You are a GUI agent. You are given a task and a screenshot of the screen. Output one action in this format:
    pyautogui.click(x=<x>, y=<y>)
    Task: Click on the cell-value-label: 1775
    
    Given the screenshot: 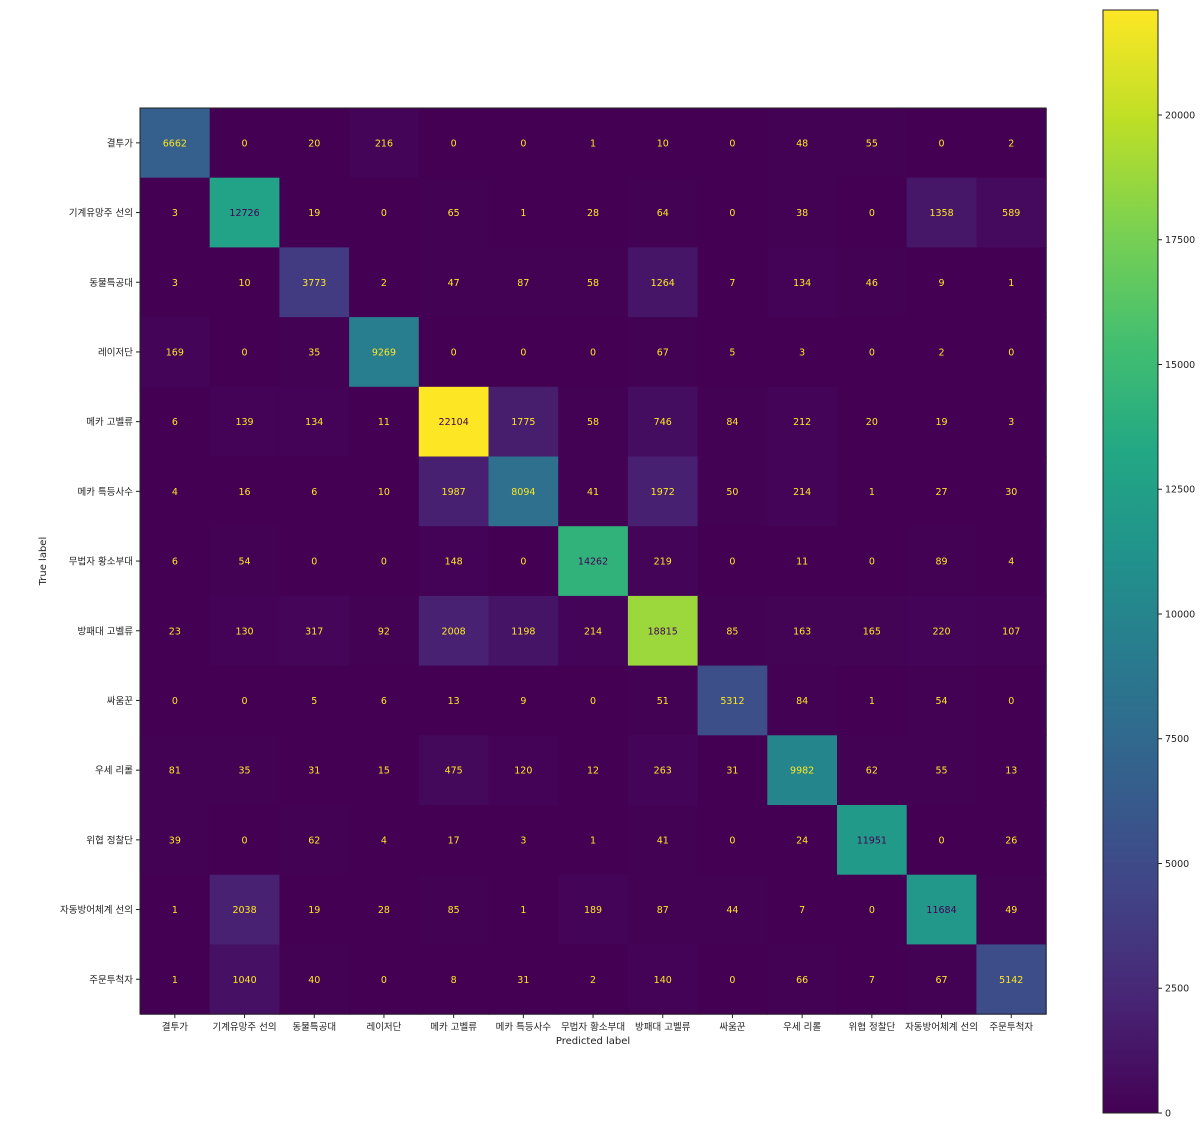 What is the action you would take?
    pyautogui.click(x=523, y=422)
    